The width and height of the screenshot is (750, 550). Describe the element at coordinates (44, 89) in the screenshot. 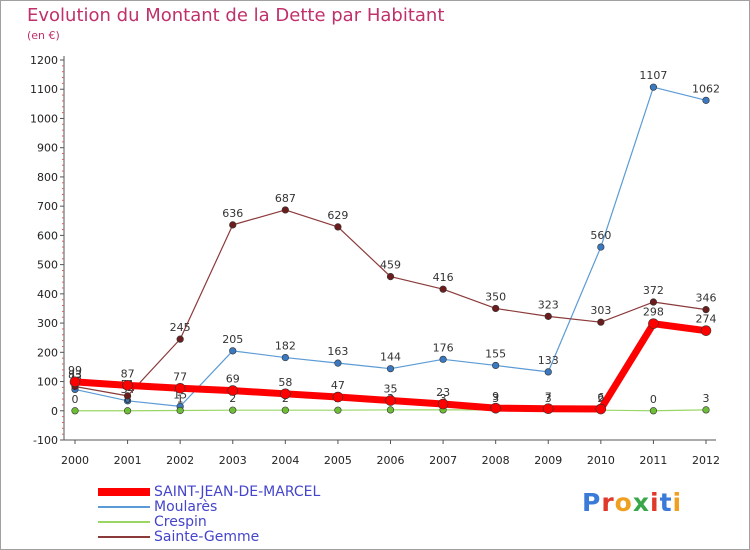

I see `y-tick-label: 1100` at that location.